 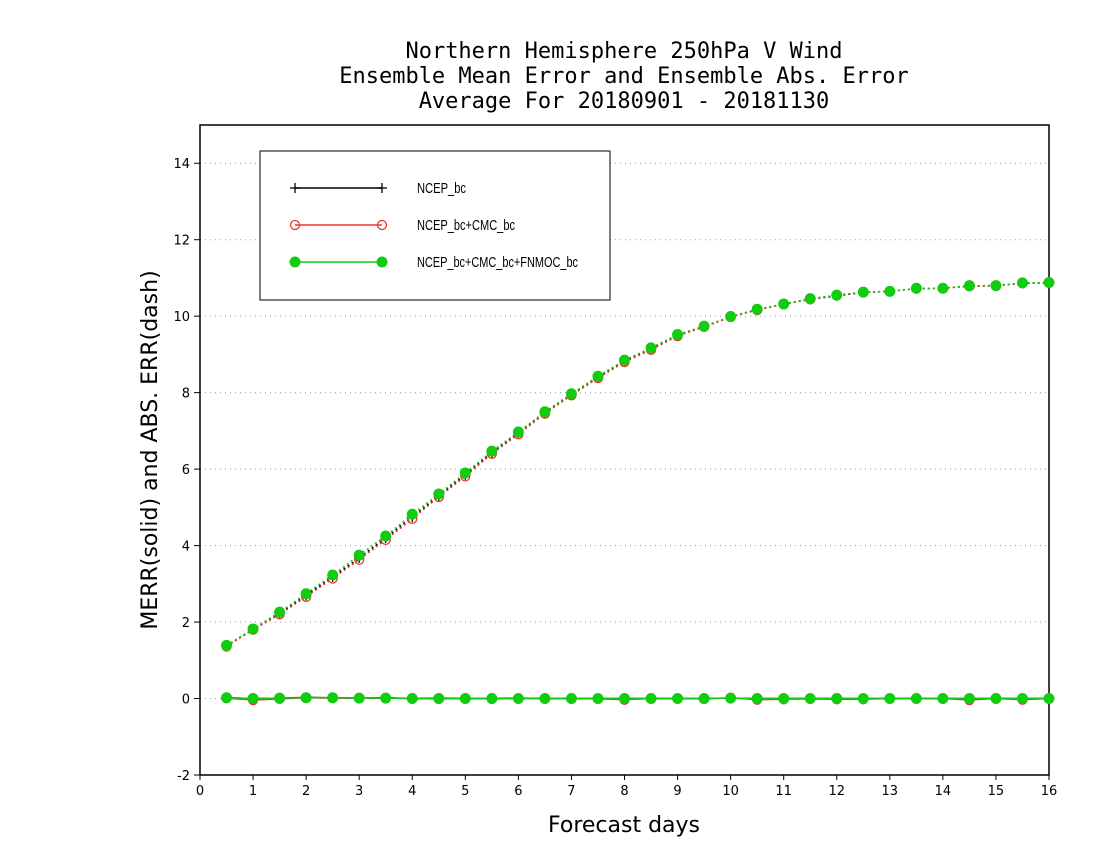 What do you see at coordinates (996, 791) in the screenshot?
I see `x-tick-label-15: 15` at bounding box center [996, 791].